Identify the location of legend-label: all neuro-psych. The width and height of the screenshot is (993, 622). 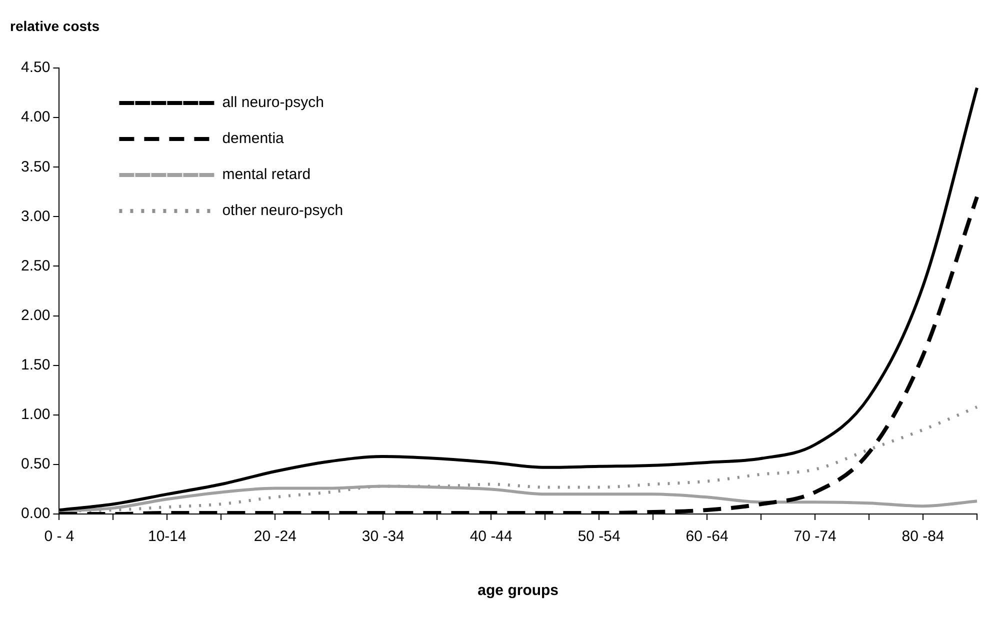
(273, 103).